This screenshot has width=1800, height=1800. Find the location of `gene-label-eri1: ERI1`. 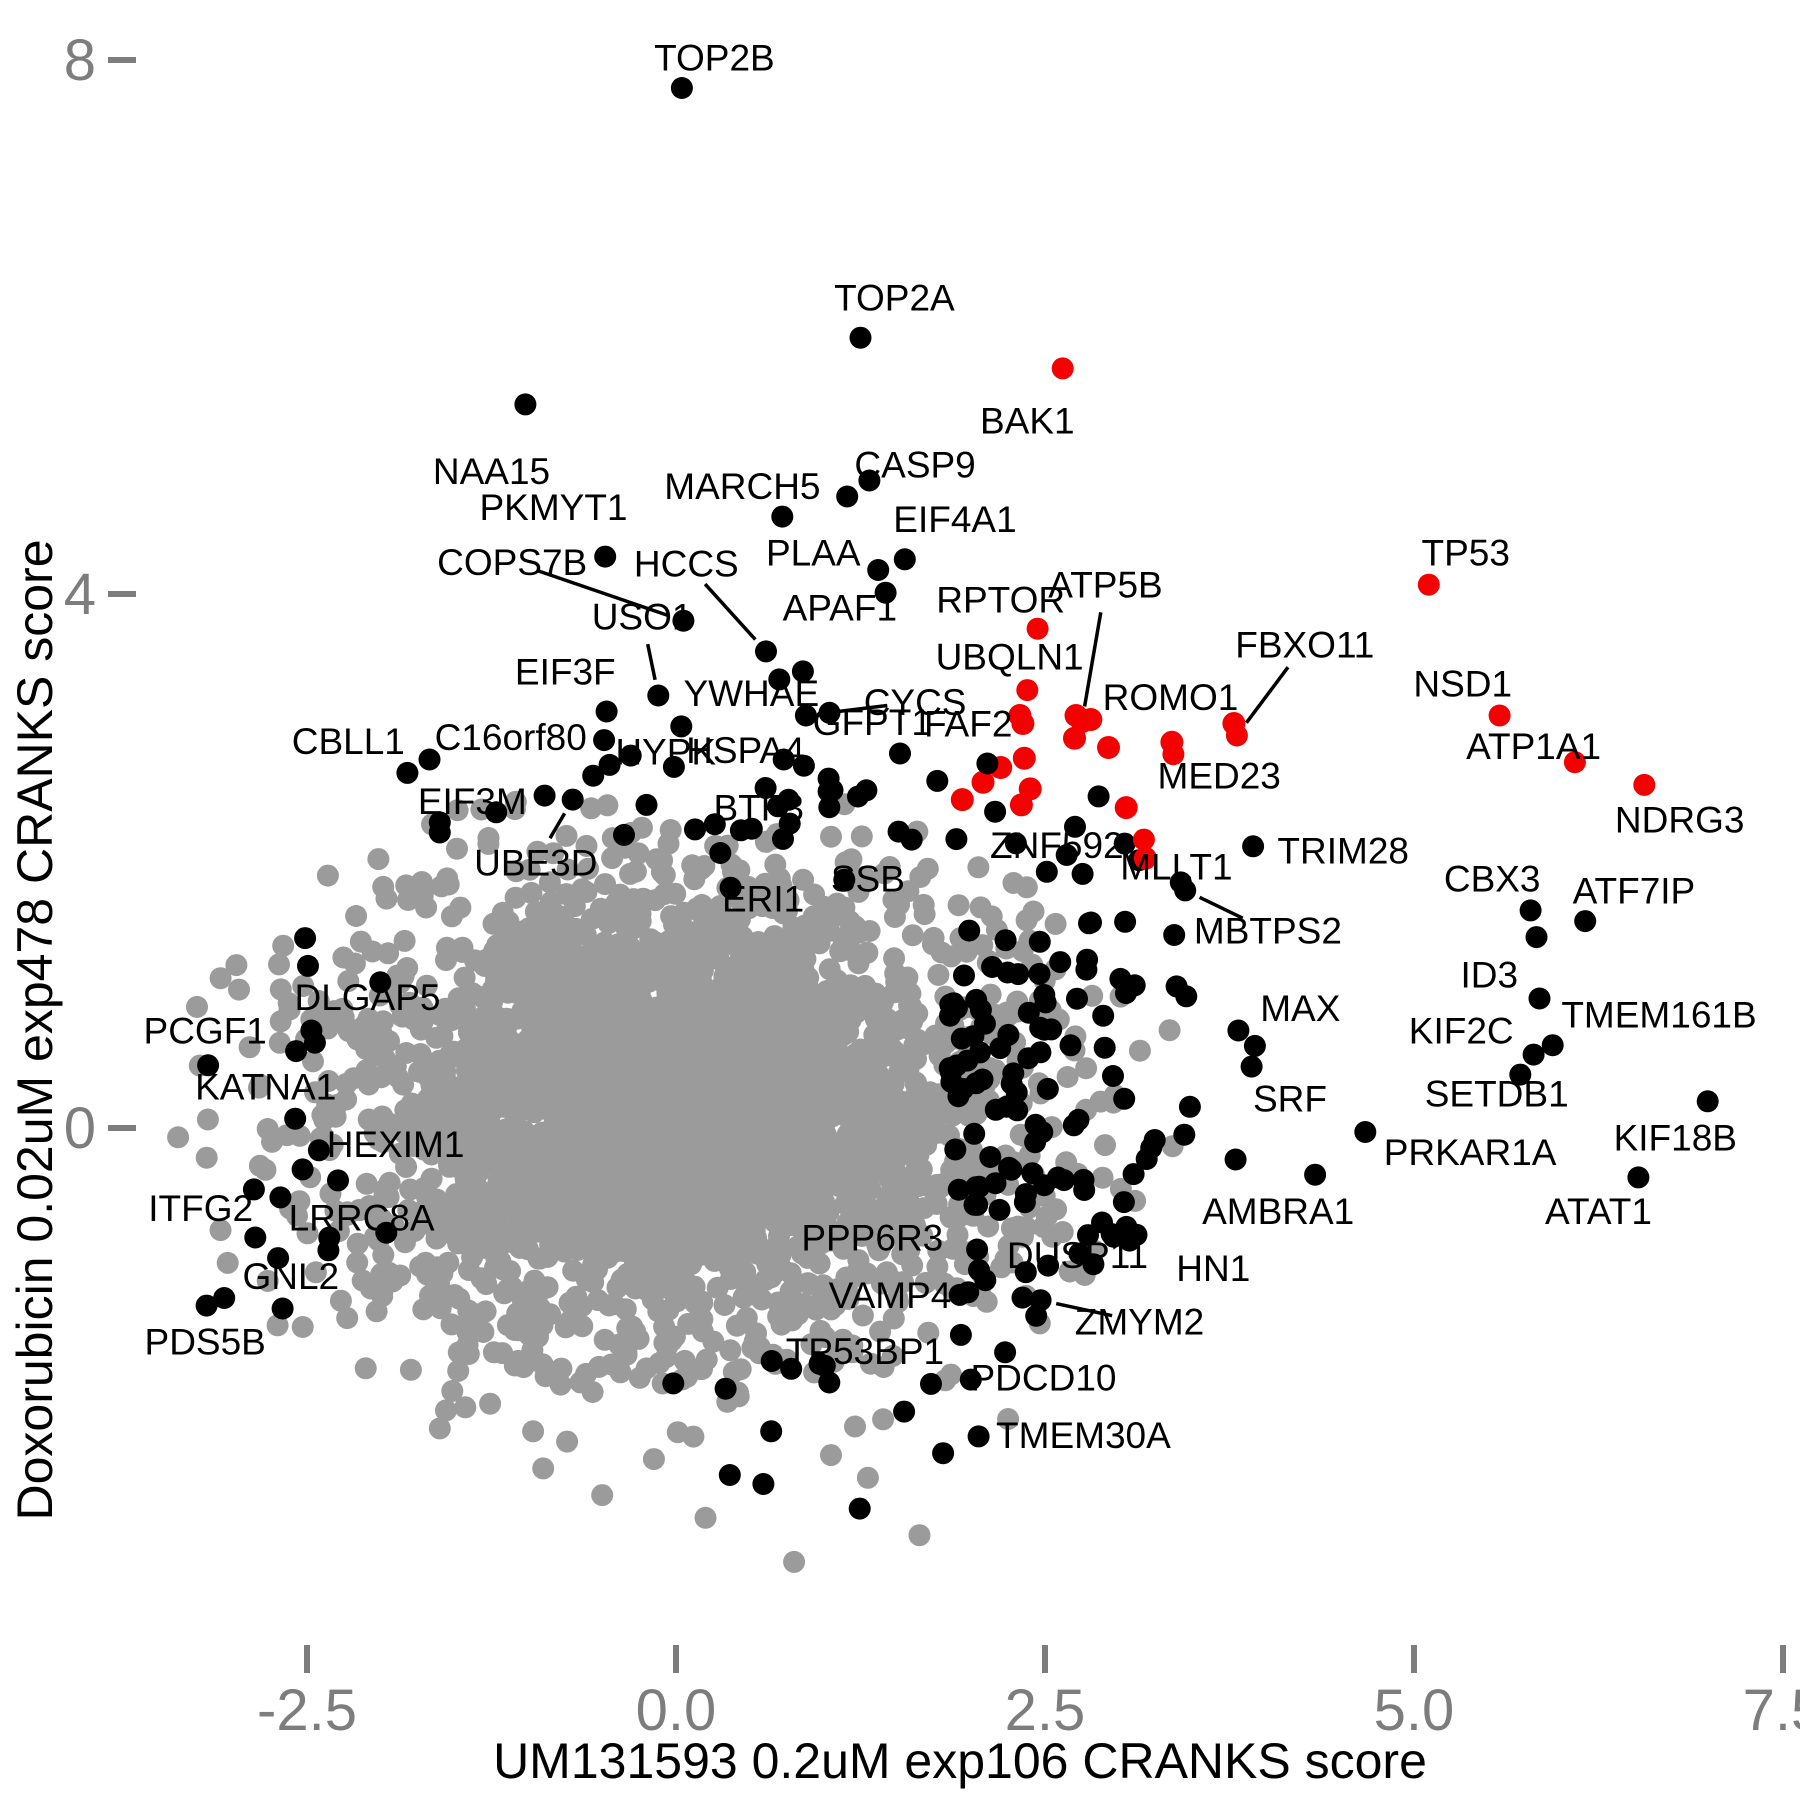

gene-label-eri1: ERI1 is located at coordinates (763, 898).